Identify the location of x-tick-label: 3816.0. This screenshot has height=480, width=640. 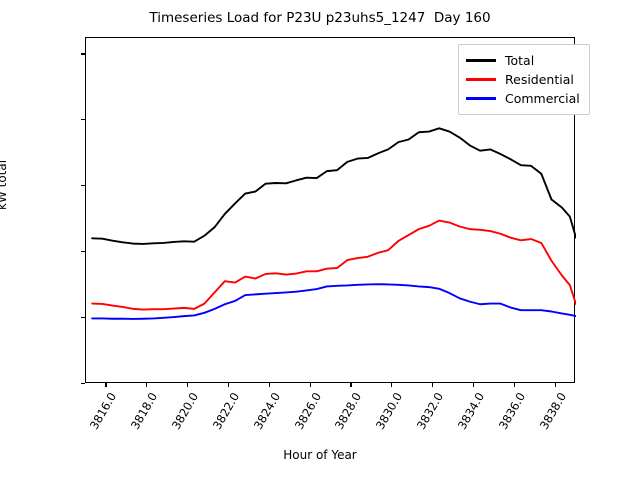
(103, 411).